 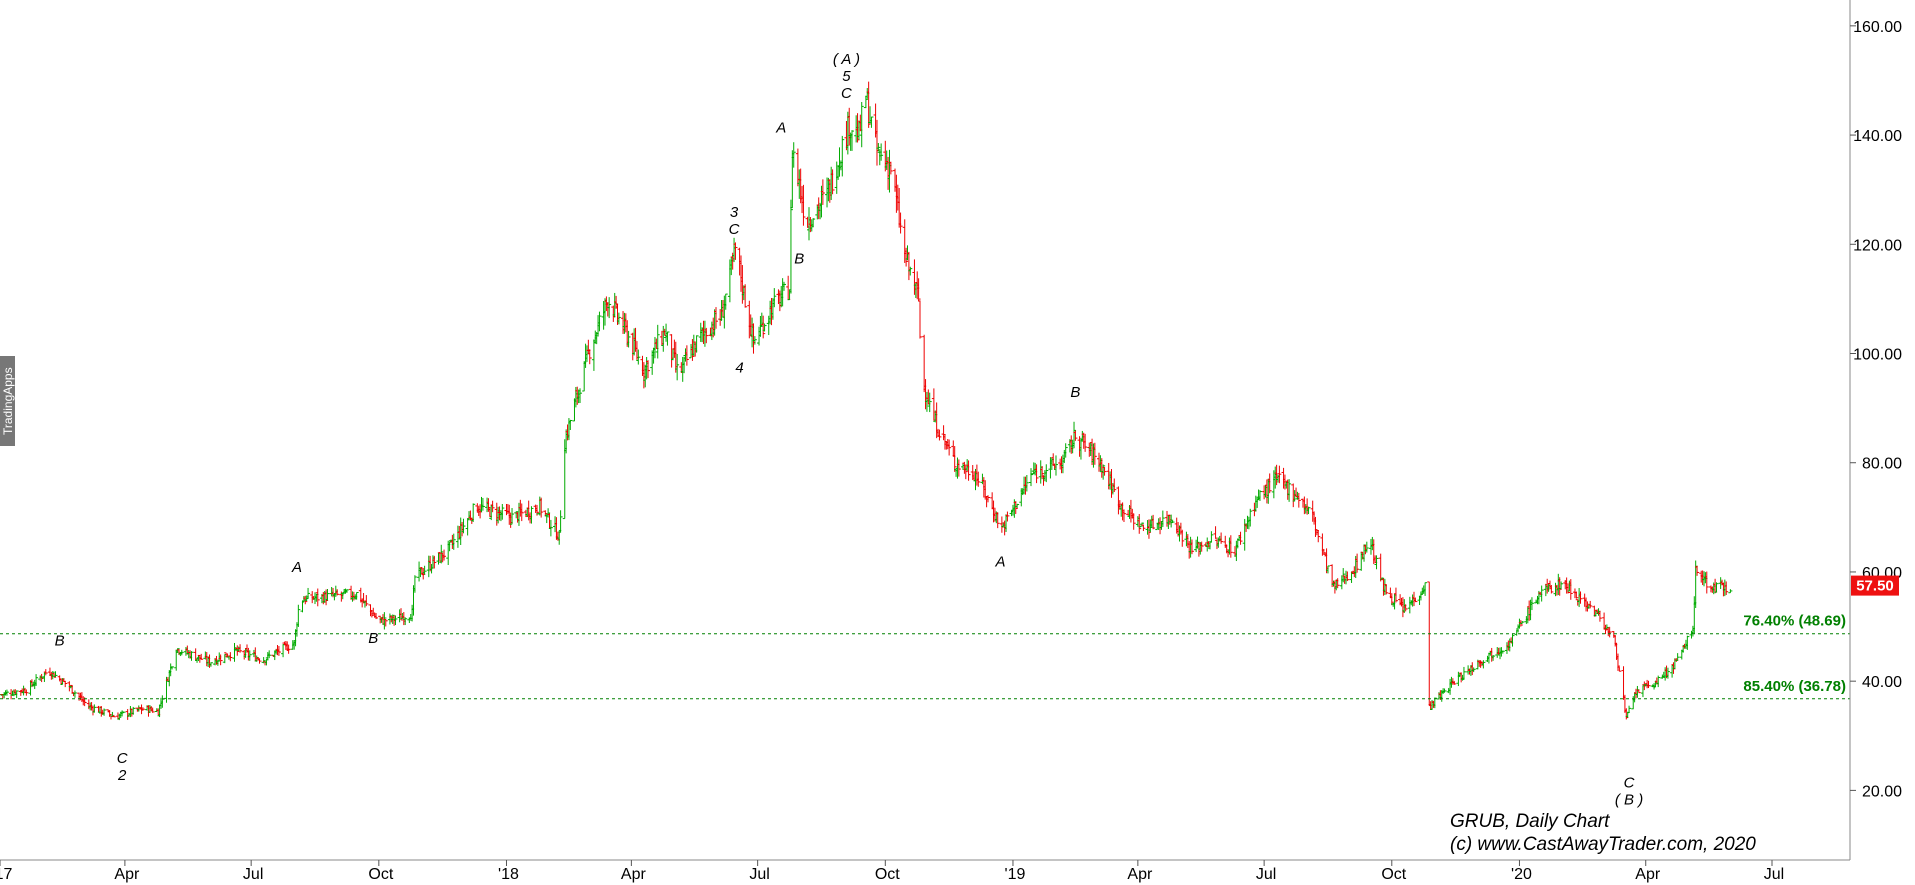 I want to click on wave-label-line: A, so click(x=999, y=561).